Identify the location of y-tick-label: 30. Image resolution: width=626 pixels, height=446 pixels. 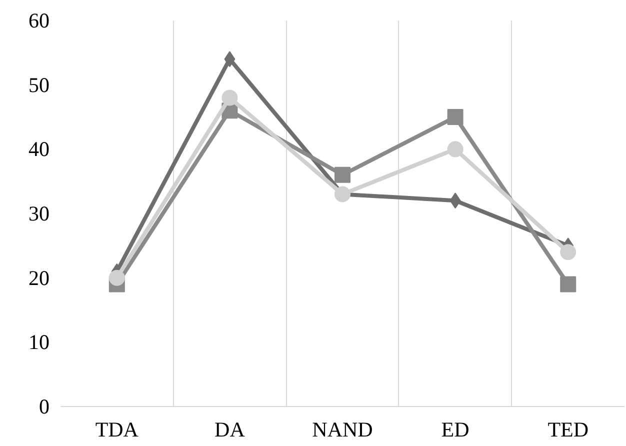
(39, 214).